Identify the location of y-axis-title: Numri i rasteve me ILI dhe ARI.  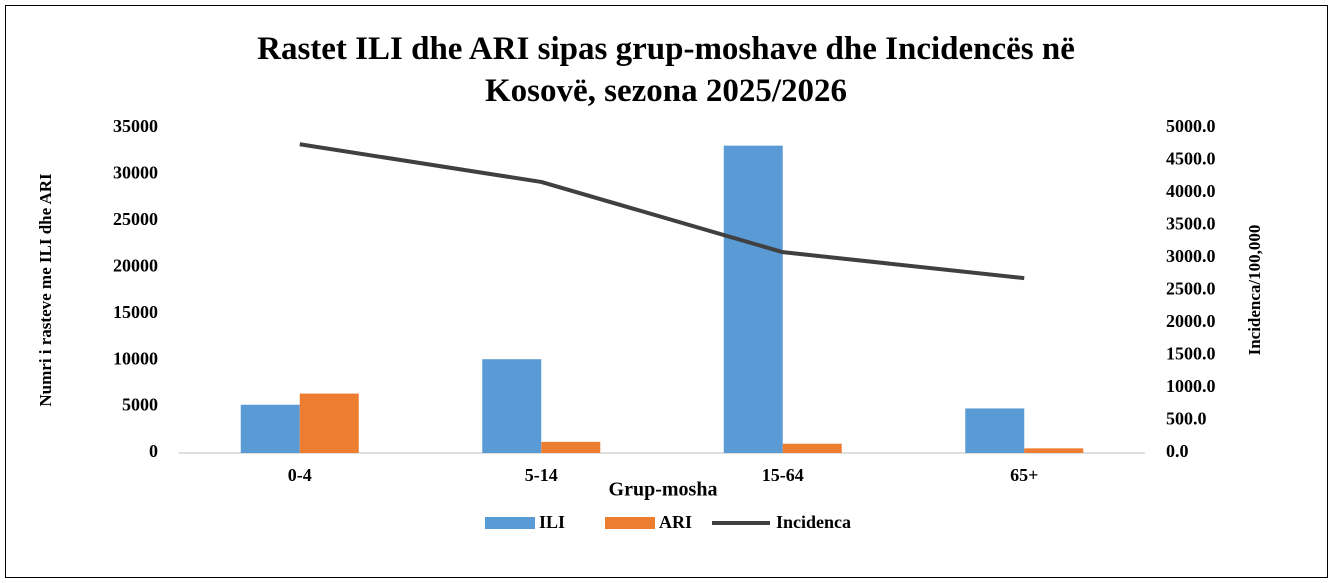
(45, 290).